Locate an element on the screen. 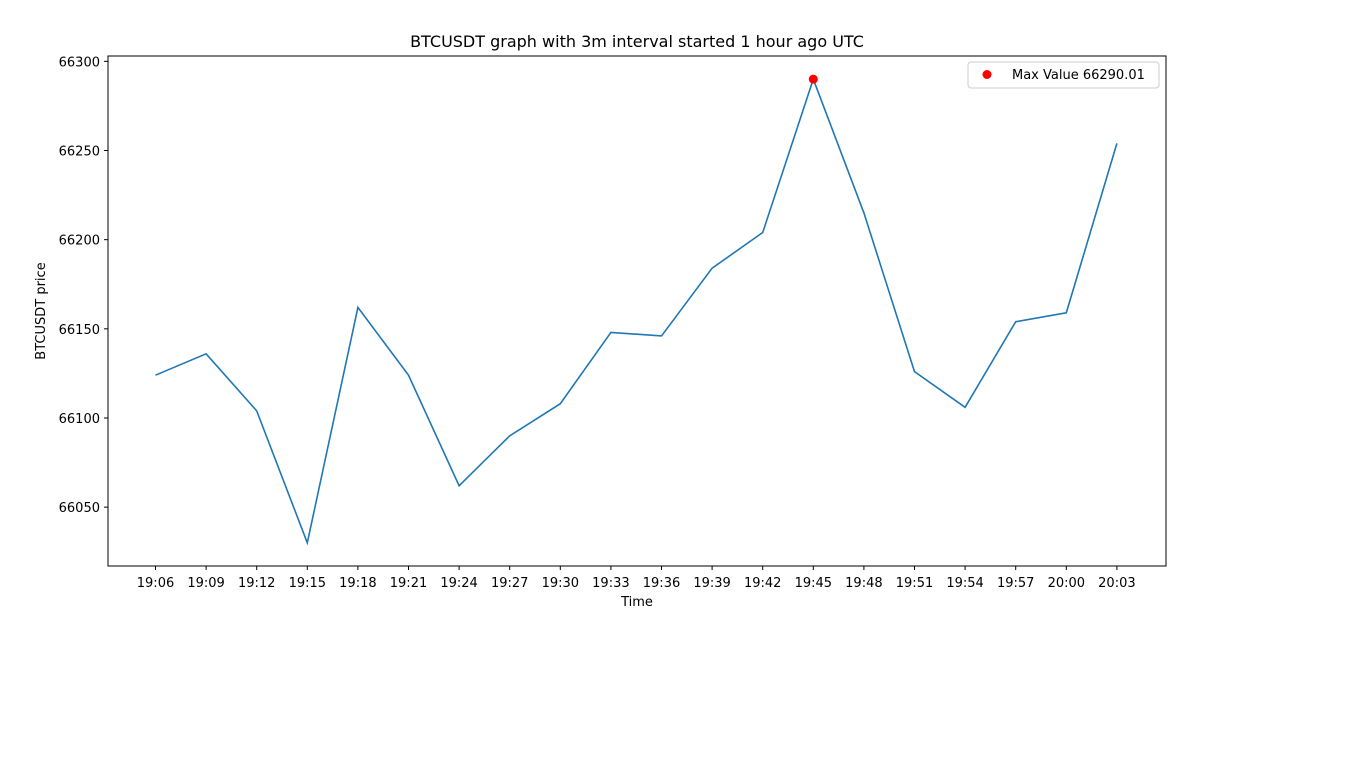  x-tick-label: 19:36 is located at coordinates (661, 583).